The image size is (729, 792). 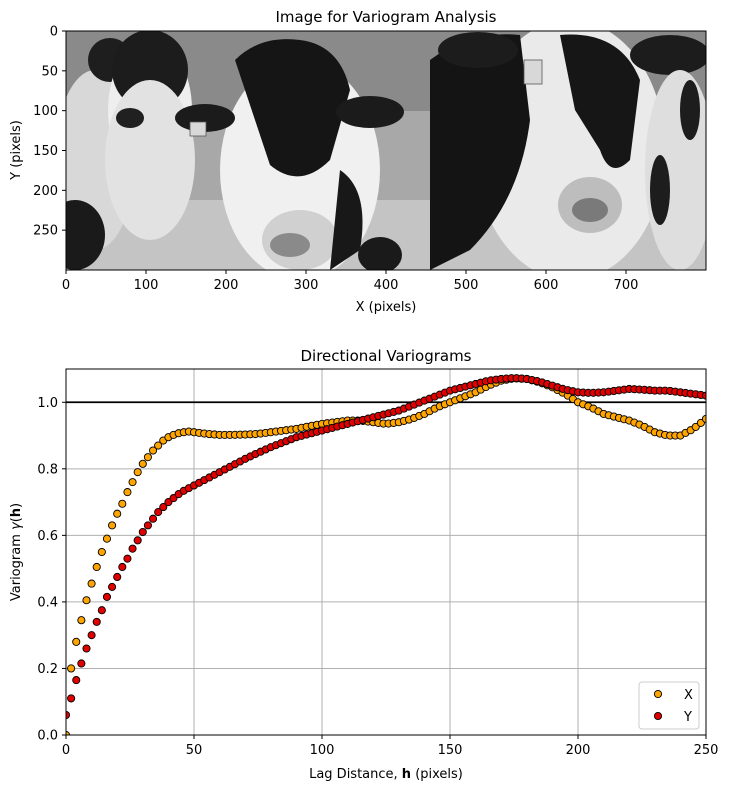 What do you see at coordinates (226, 285) in the screenshot?
I see `image-x-tick-label: 200` at bounding box center [226, 285].